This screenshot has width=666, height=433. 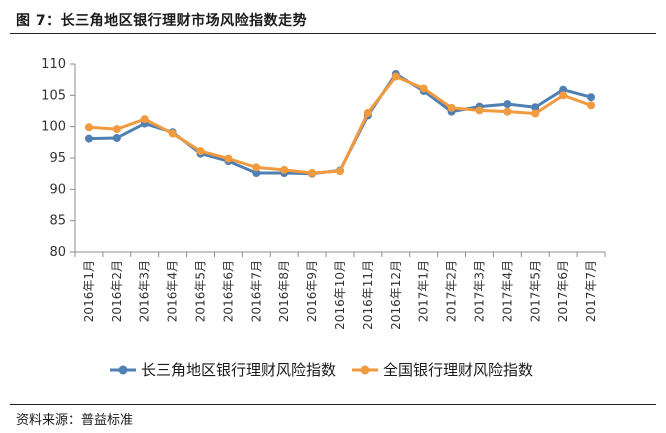 What do you see at coordinates (458, 370) in the screenshot?
I see `legend-label: 全国银行理财风险指数` at bounding box center [458, 370].